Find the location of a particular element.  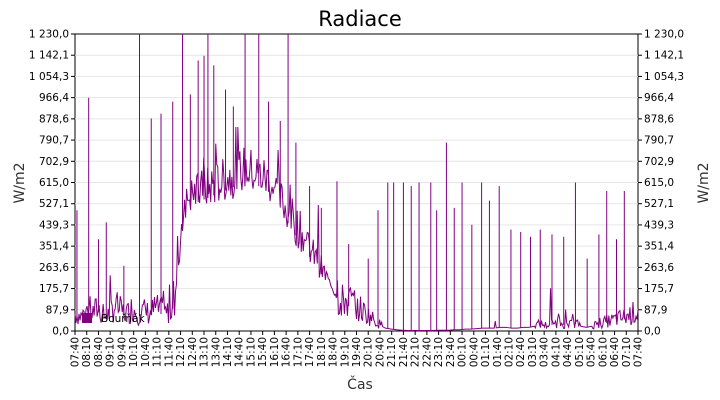

x-tick-label: 17:40 is located at coordinates (310, 352).